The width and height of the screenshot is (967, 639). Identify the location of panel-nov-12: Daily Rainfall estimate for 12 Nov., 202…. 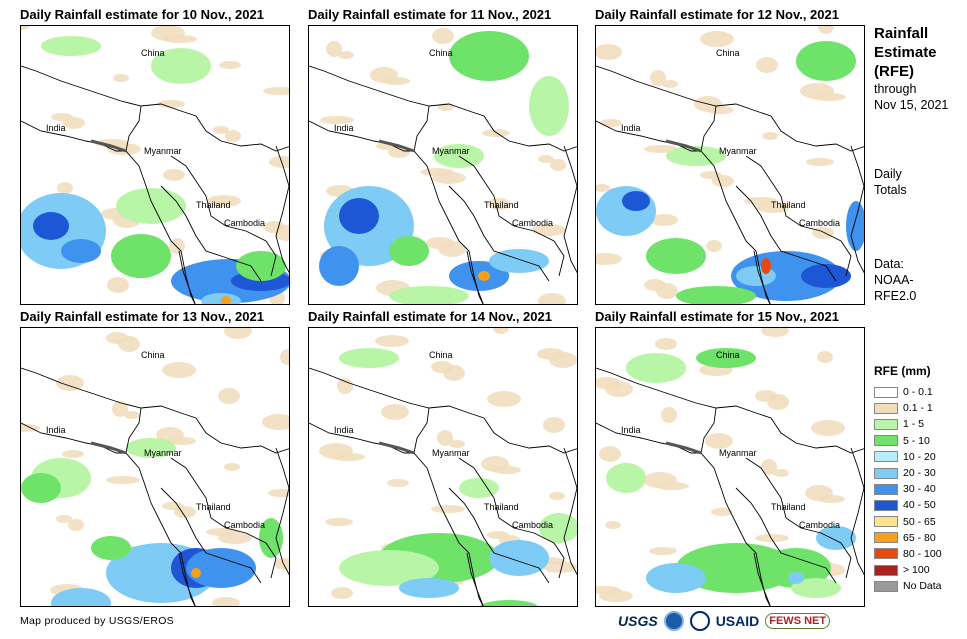
(730, 156).